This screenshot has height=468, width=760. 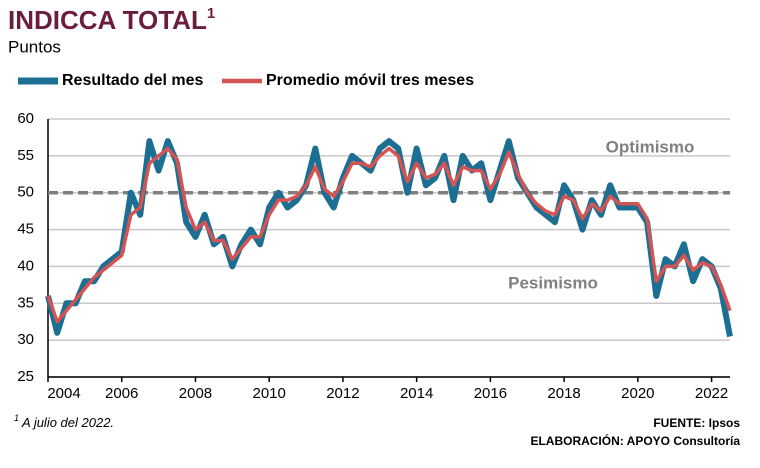 I want to click on x-tick-label: 2004, so click(x=63, y=393).